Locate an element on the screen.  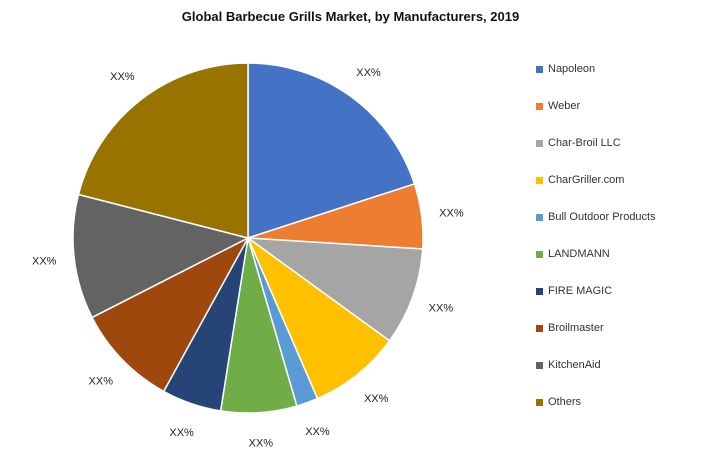
pie-slice-broilmaster is located at coordinates (170, 314).